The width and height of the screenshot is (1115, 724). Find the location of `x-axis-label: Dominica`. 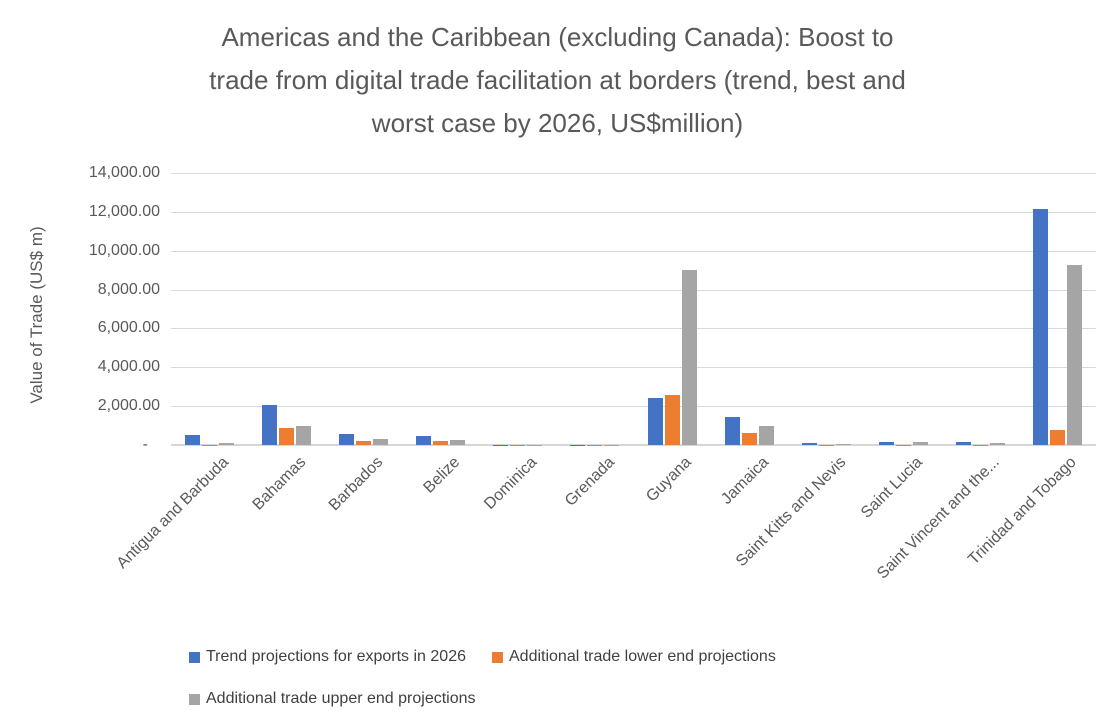

x-axis-label: Dominica is located at coordinates (511, 483).